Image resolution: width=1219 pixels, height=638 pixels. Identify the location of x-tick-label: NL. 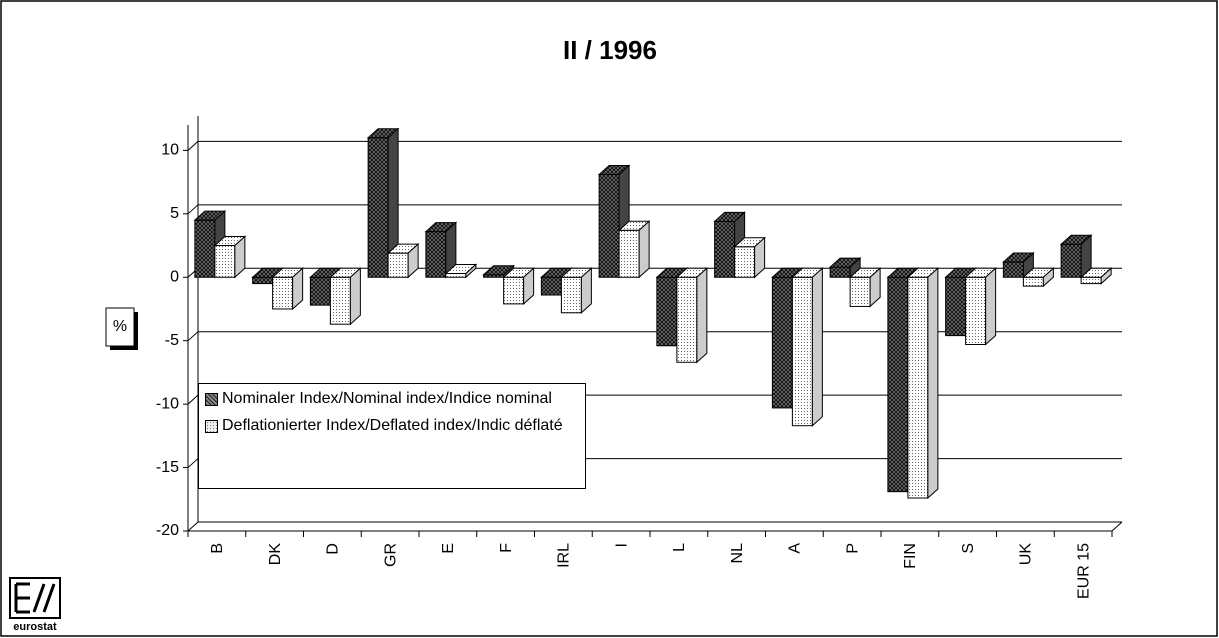
(737, 553).